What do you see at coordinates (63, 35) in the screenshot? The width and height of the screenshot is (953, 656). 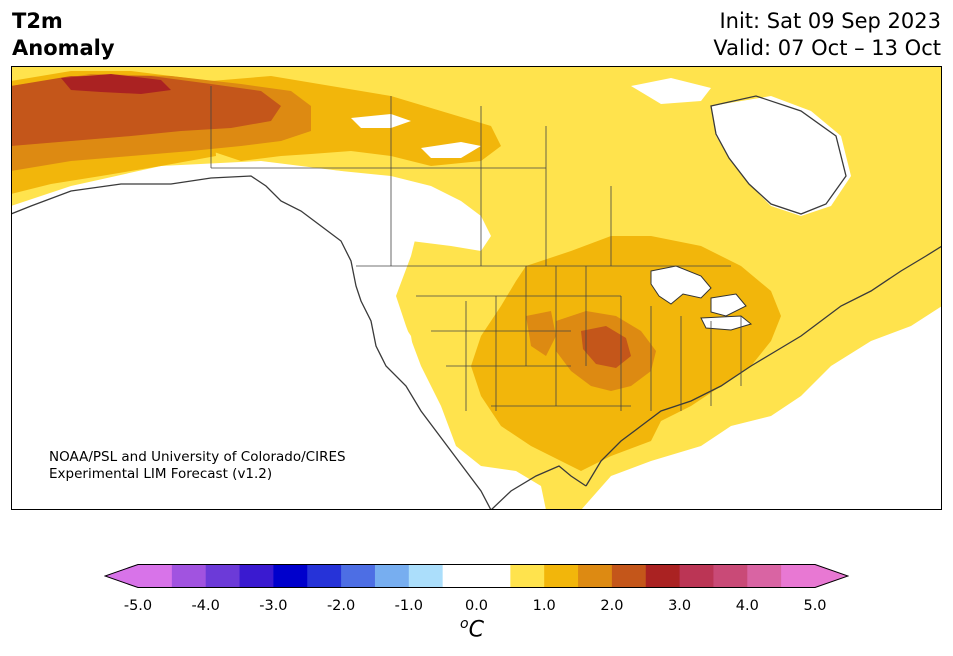 I see `map-title: T2m Anomaly` at bounding box center [63, 35].